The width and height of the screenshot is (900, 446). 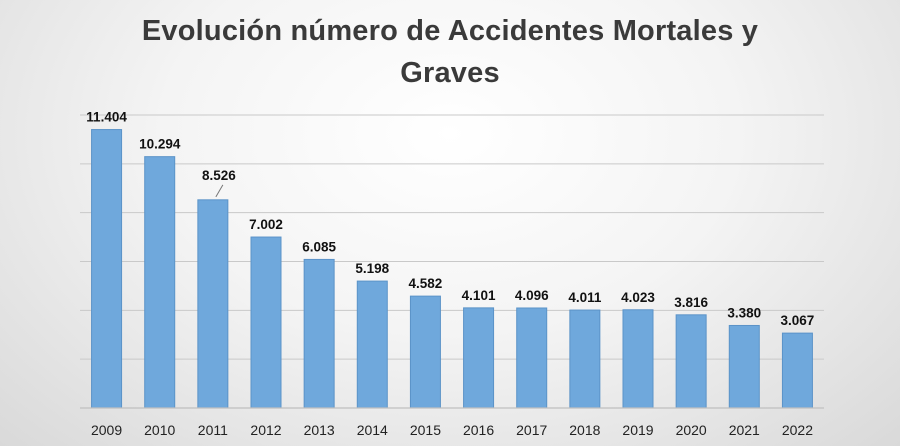 What do you see at coordinates (479, 295) in the screenshot?
I see `data-label-2016: 4.101` at bounding box center [479, 295].